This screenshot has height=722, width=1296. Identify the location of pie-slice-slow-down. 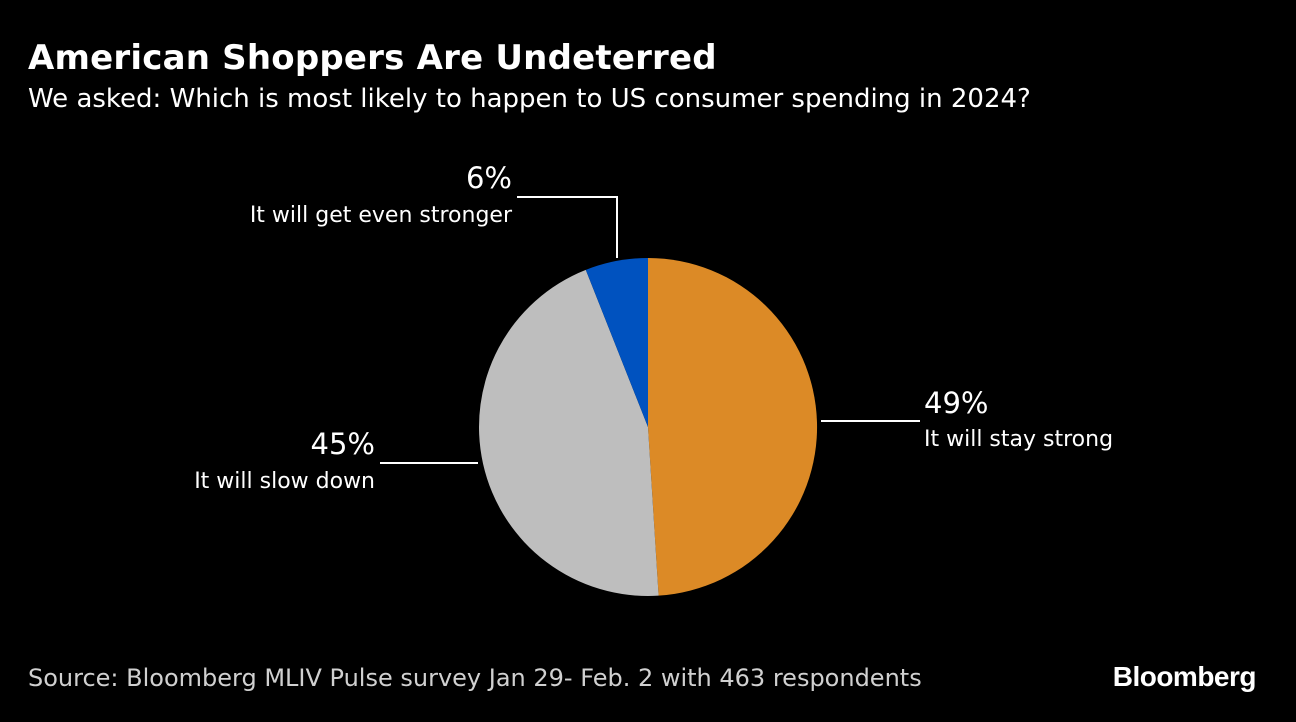
(569, 433).